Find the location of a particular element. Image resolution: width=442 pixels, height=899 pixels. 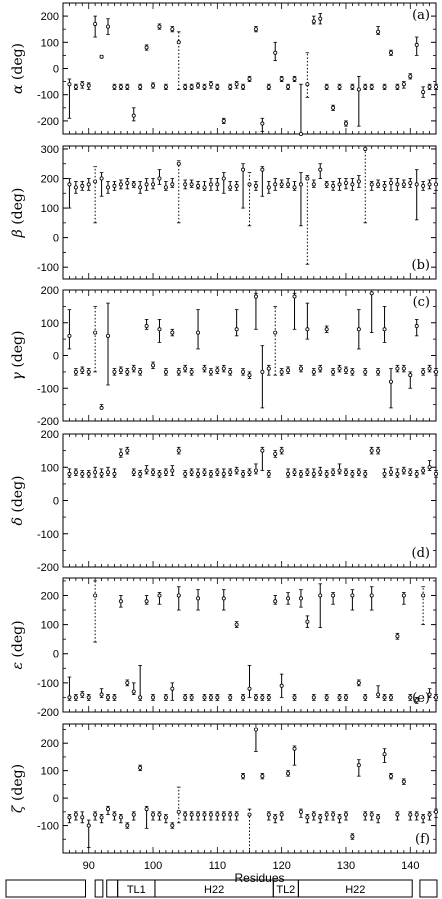

y-tick-label: 200 is located at coordinates (50, 180).